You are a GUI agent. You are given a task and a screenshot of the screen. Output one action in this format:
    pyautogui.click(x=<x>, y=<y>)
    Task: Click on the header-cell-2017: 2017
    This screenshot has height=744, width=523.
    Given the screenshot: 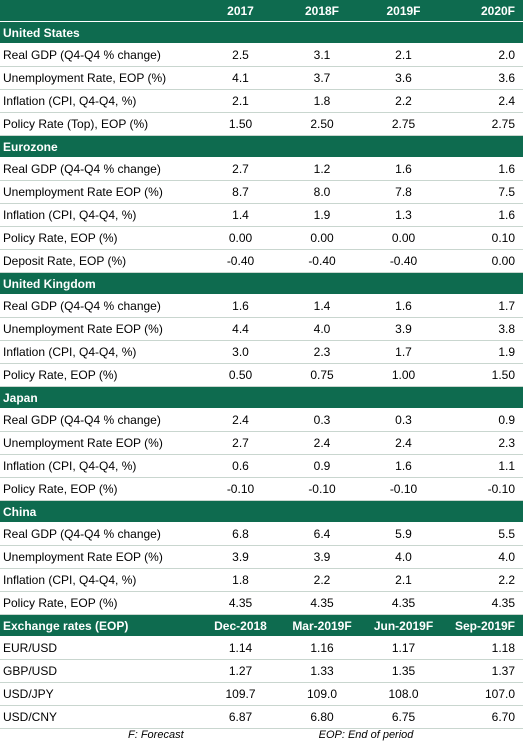 What is the action you would take?
    pyautogui.click(x=240, y=11)
    